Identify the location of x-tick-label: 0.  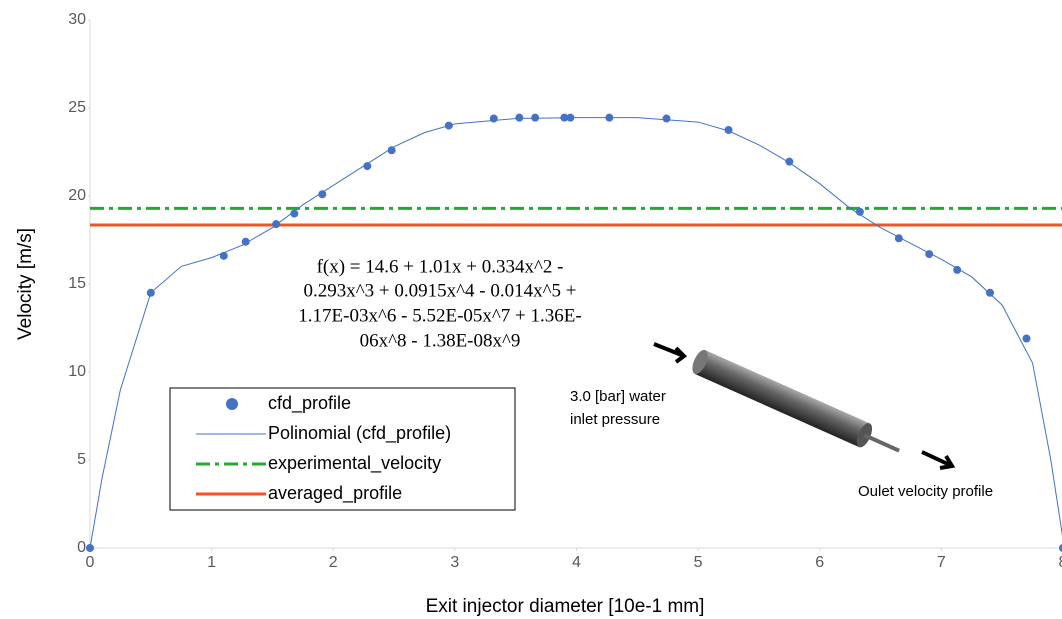
(90, 562).